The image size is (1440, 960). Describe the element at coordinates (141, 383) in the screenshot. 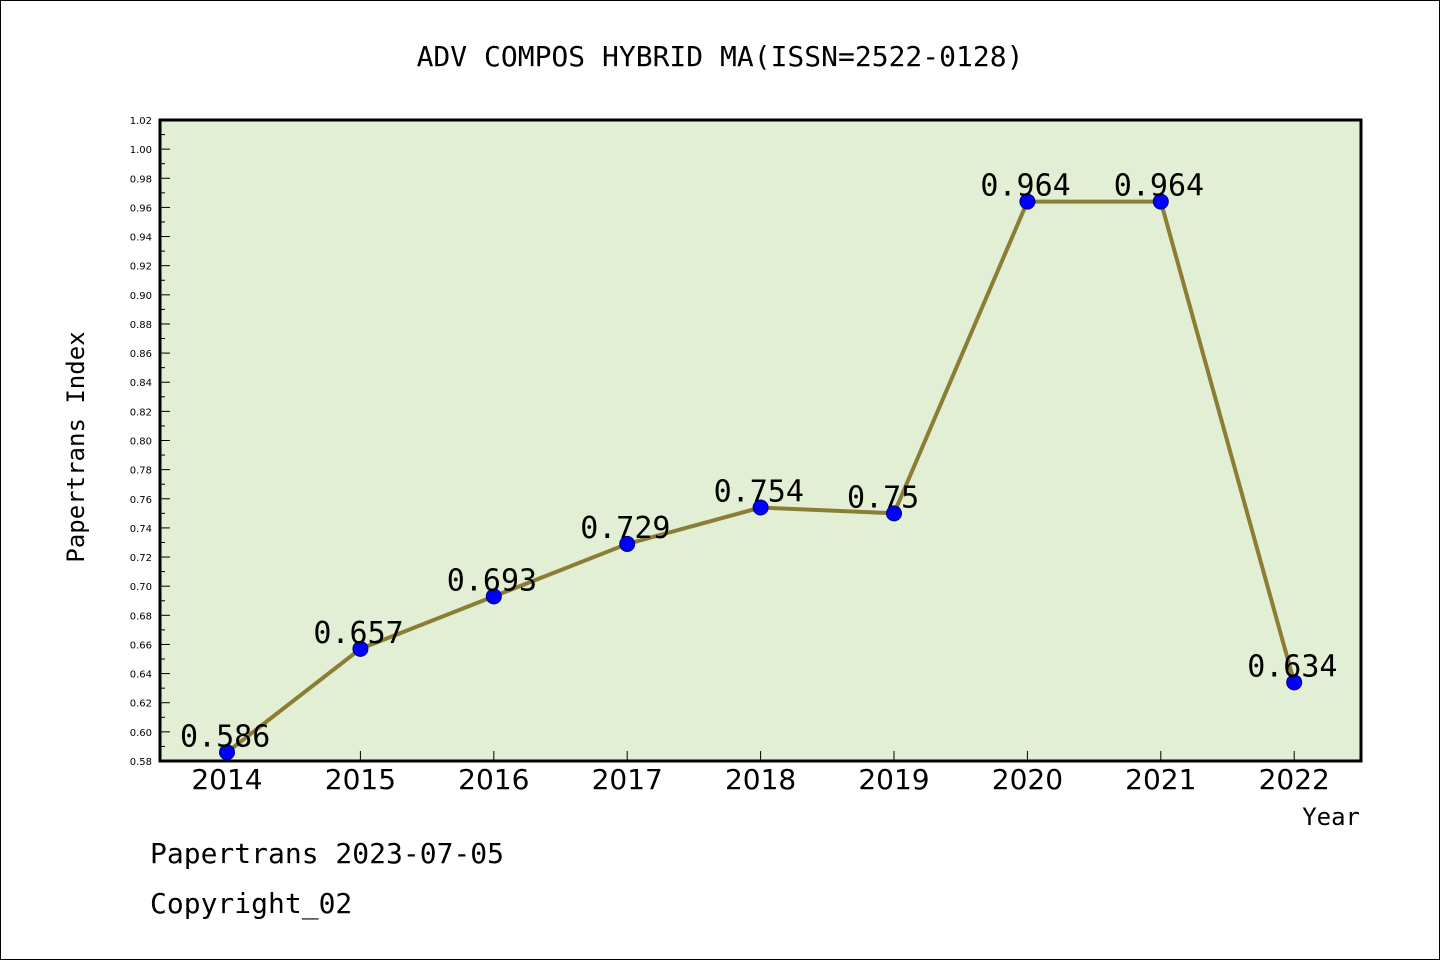

I see `y-tick-label: 0.84` at that location.